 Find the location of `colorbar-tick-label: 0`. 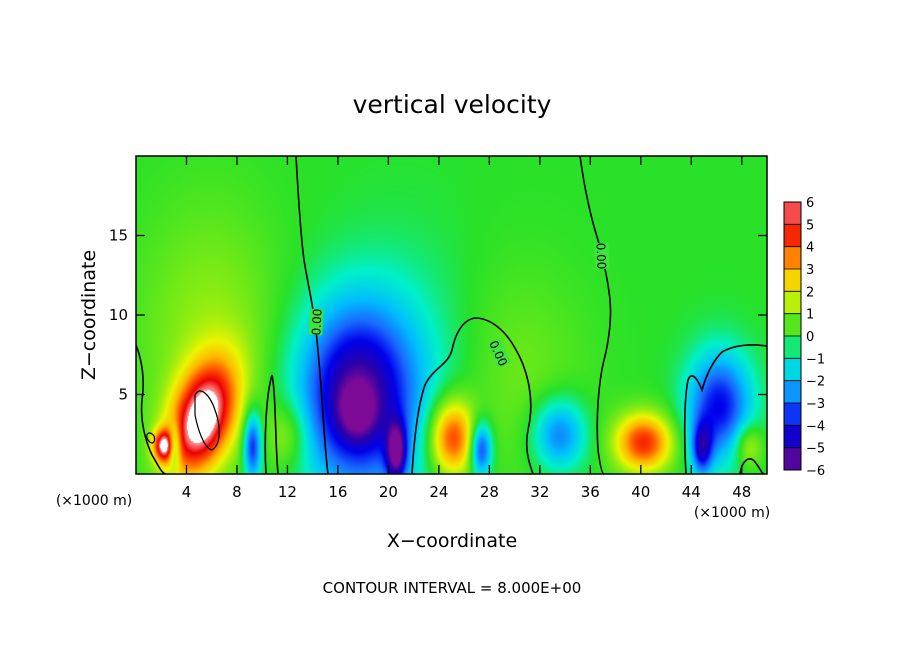

colorbar-tick-label: 0 is located at coordinates (810, 337).